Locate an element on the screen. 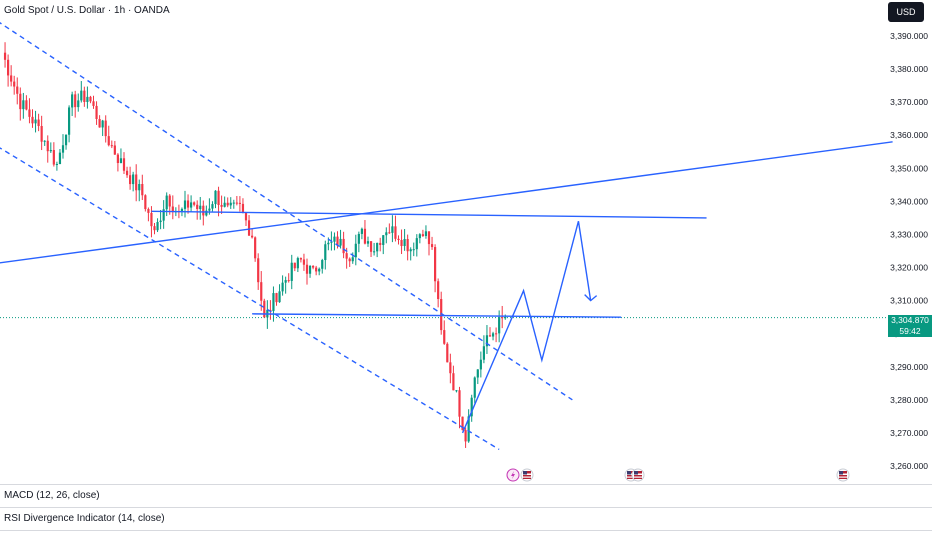 The width and height of the screenshot is (932, 551). y-tick-label: 3,380.000 is located at coordinates (909, 69).